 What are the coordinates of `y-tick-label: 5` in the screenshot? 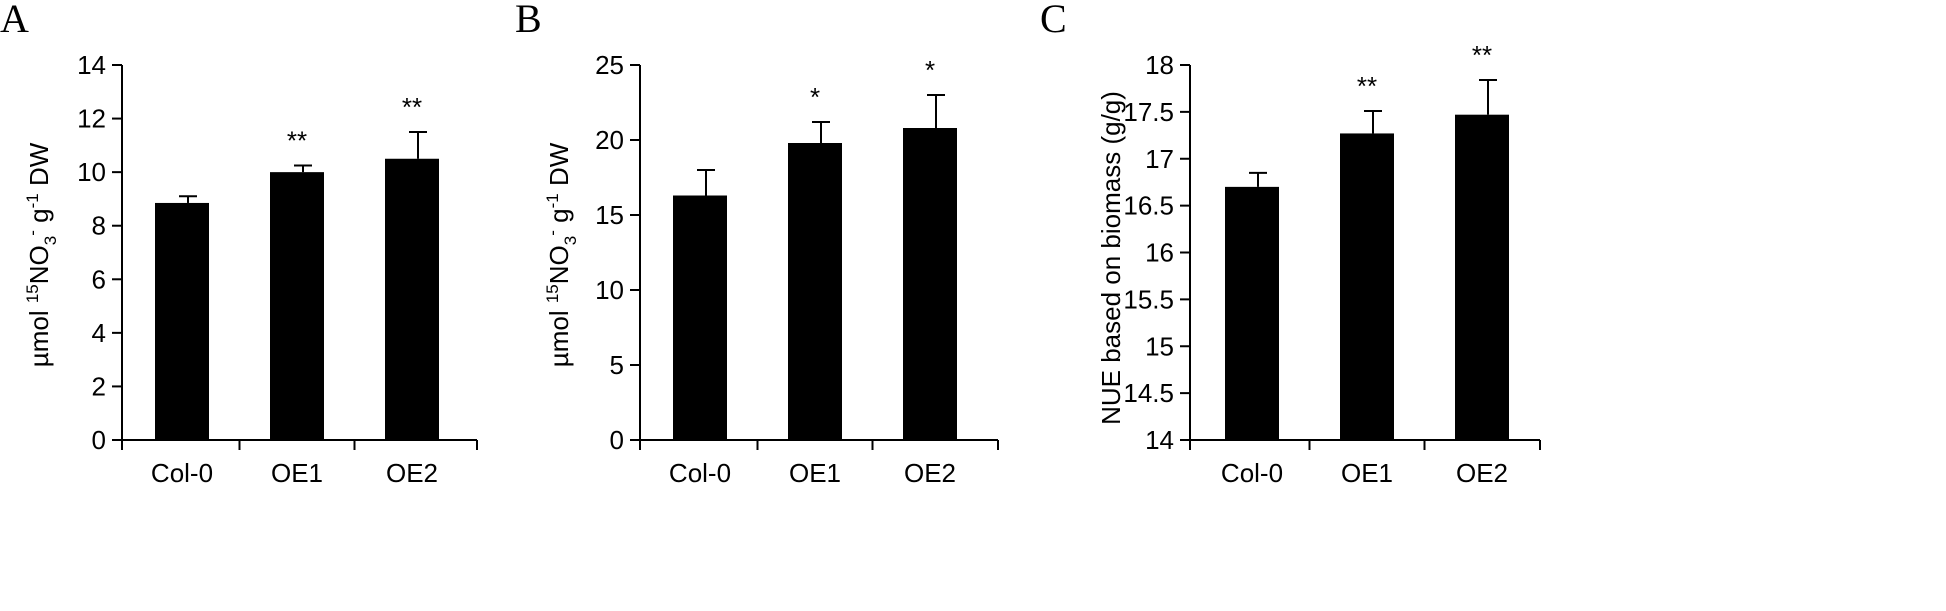 It's located at (617, 365).